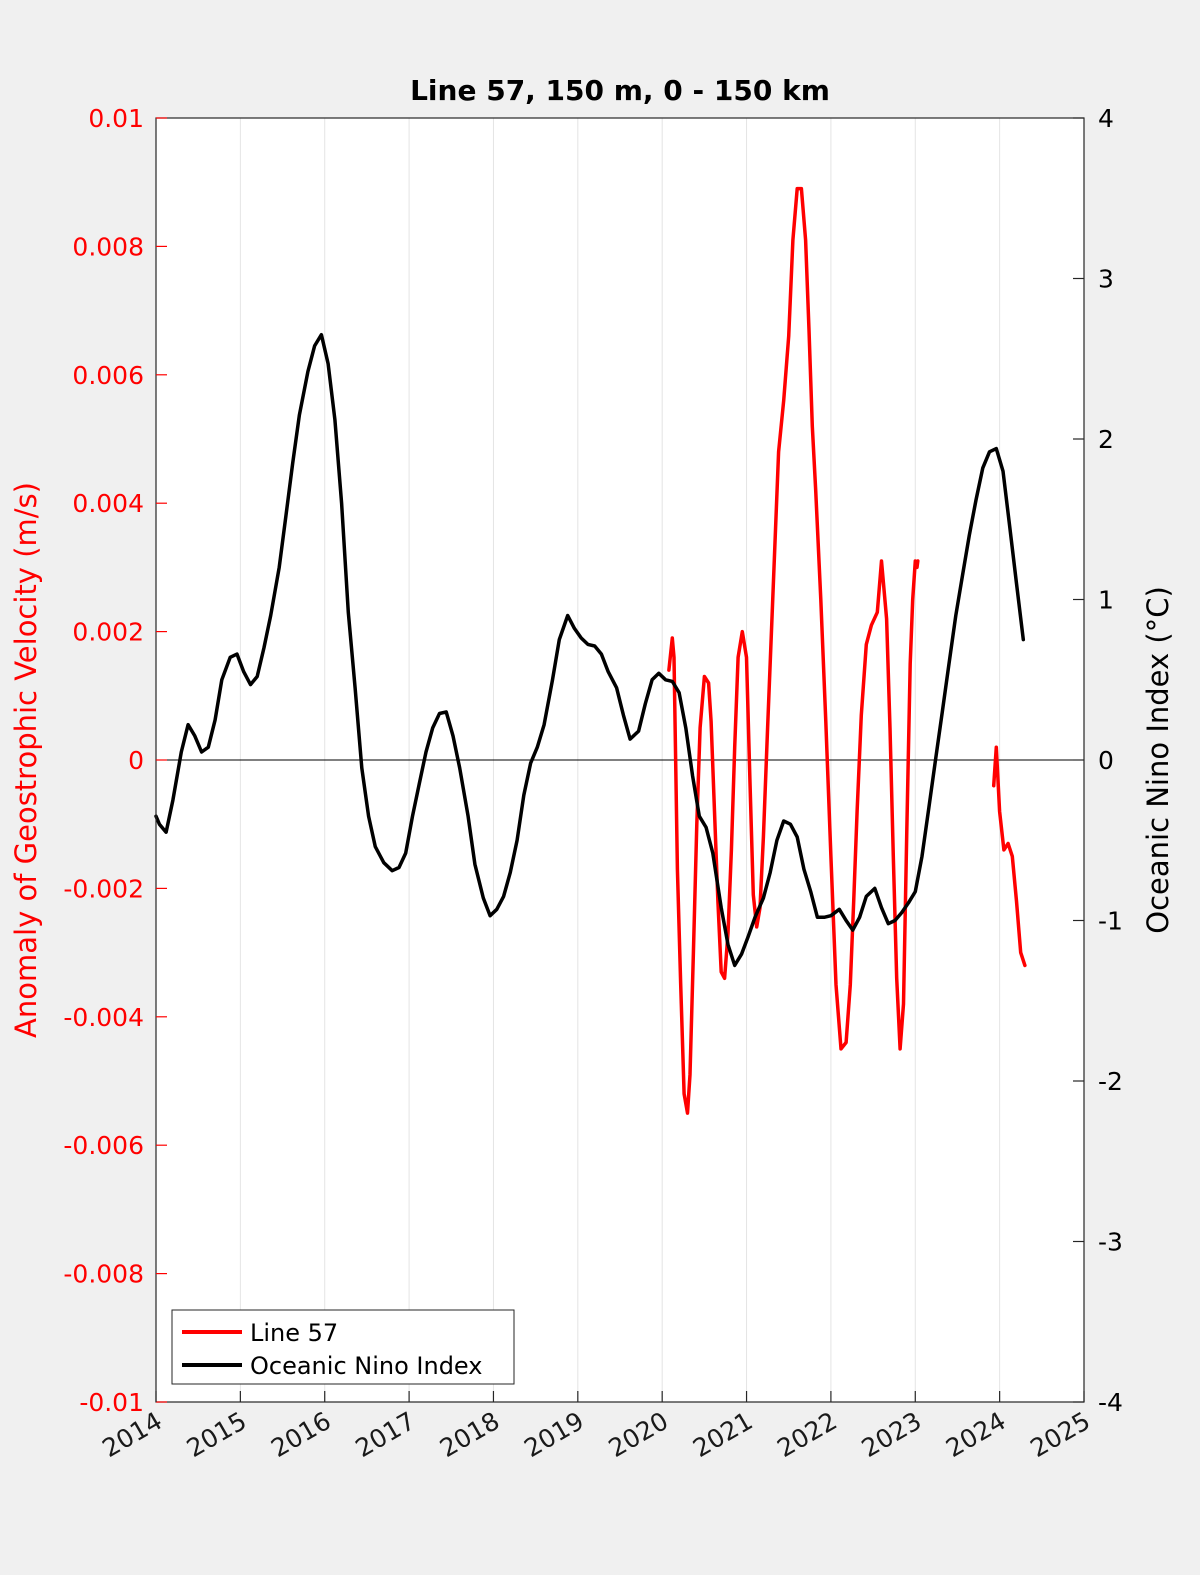  Describe the element at coordinates (103, 888) in the screenshot. I see `left-tick-label-6: -0.002` at that location.